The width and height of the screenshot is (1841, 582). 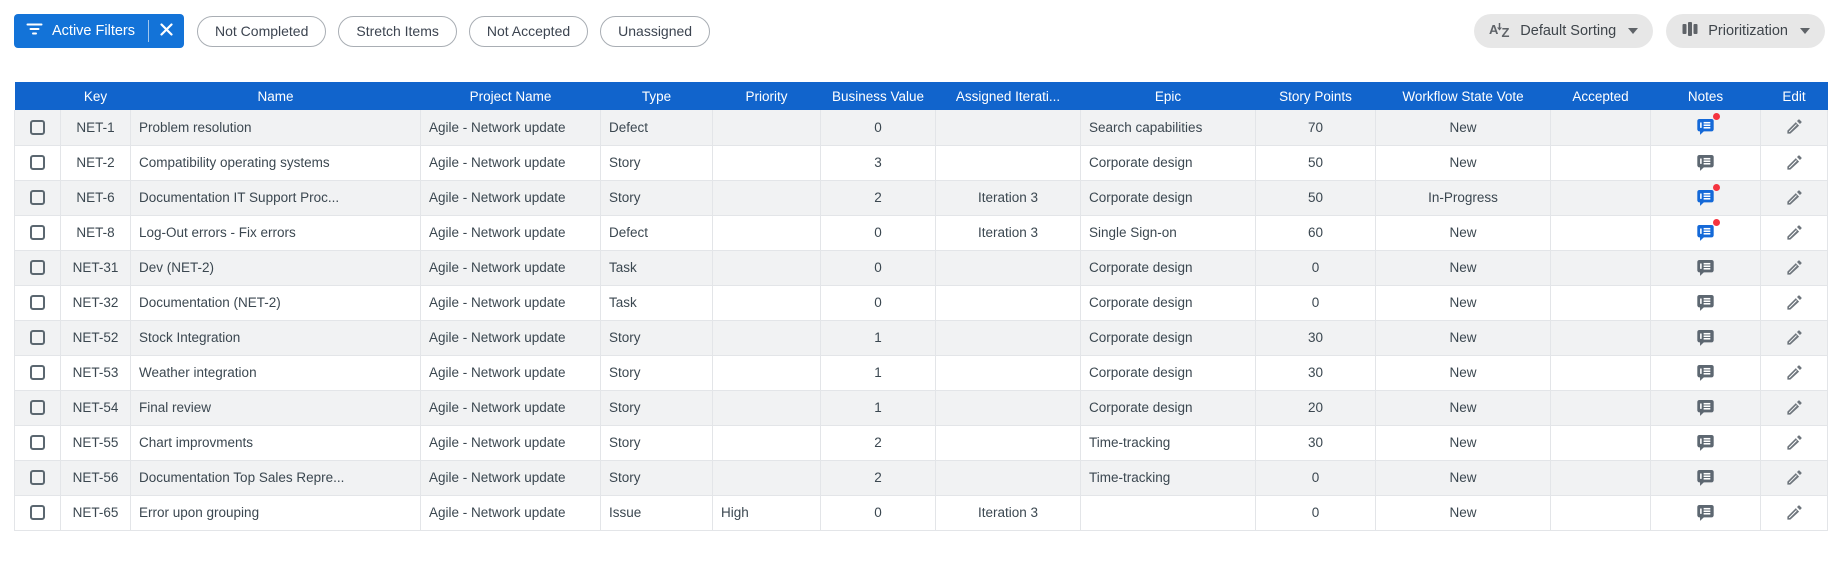 What do you see at coordinates (262, 31) in the screenshot?
I see `filter-chip-not-completed: Not Completed` at bounding box center [262, 31].